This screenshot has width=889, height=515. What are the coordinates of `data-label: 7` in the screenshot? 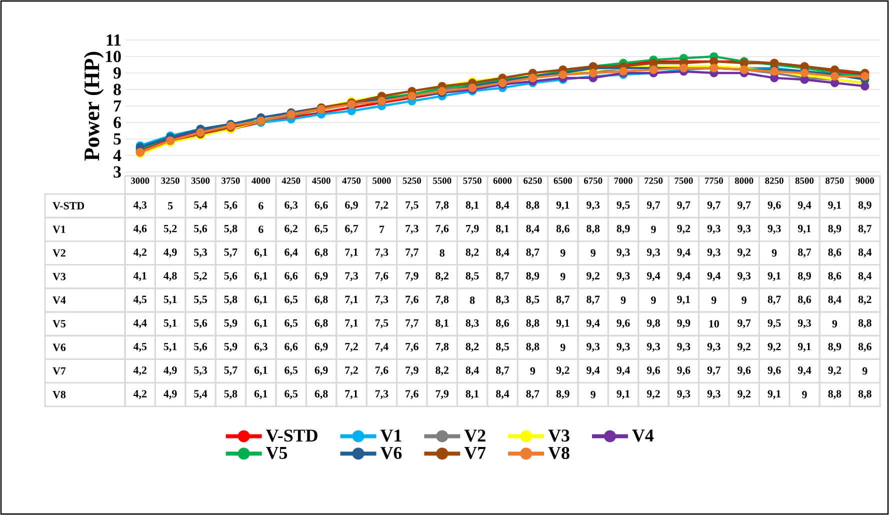 It's located at (382, 229).